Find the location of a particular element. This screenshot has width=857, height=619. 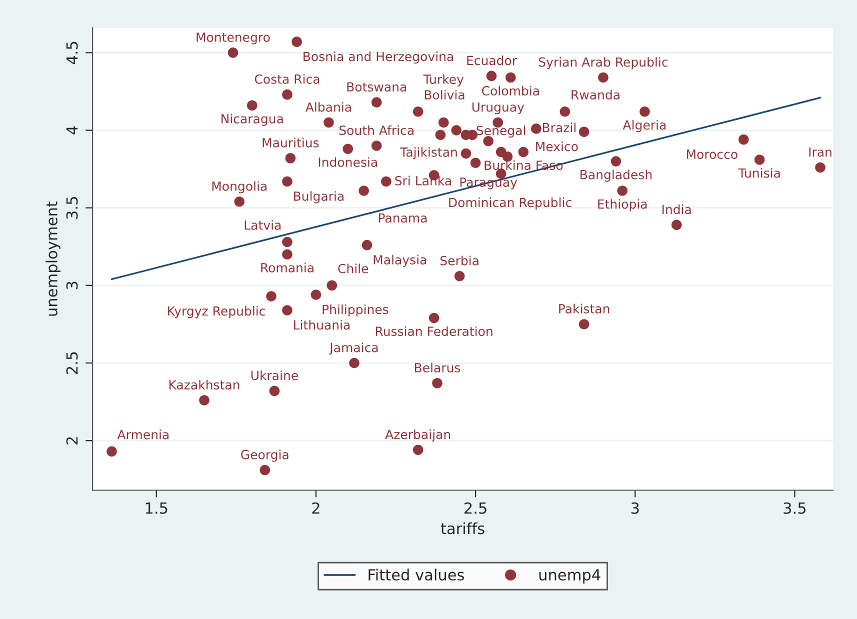

annotation: Jamaica is located at coordinates (353, 348).